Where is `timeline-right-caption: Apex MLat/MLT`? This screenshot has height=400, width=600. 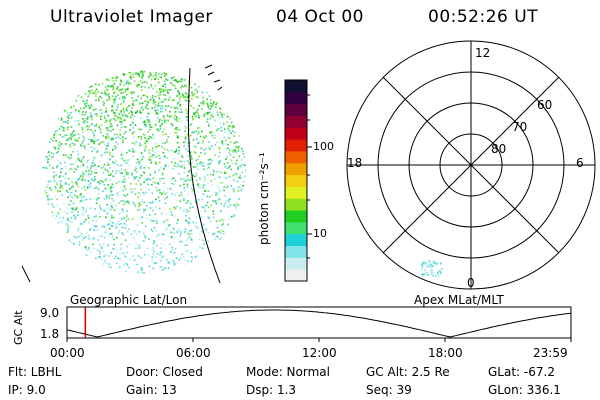
timeline-right-caption: Apex MLat/MLT is located at coordinates (459, 300).